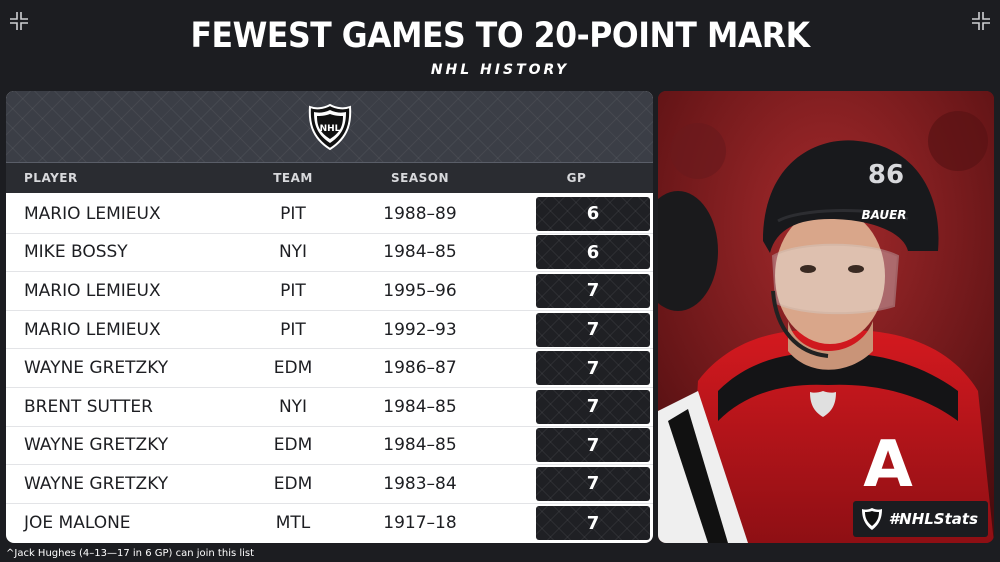 Image resolution: width=1000 pixels, height=562 pixels. I want to click on logo-text: NHL, so click(330, 129).